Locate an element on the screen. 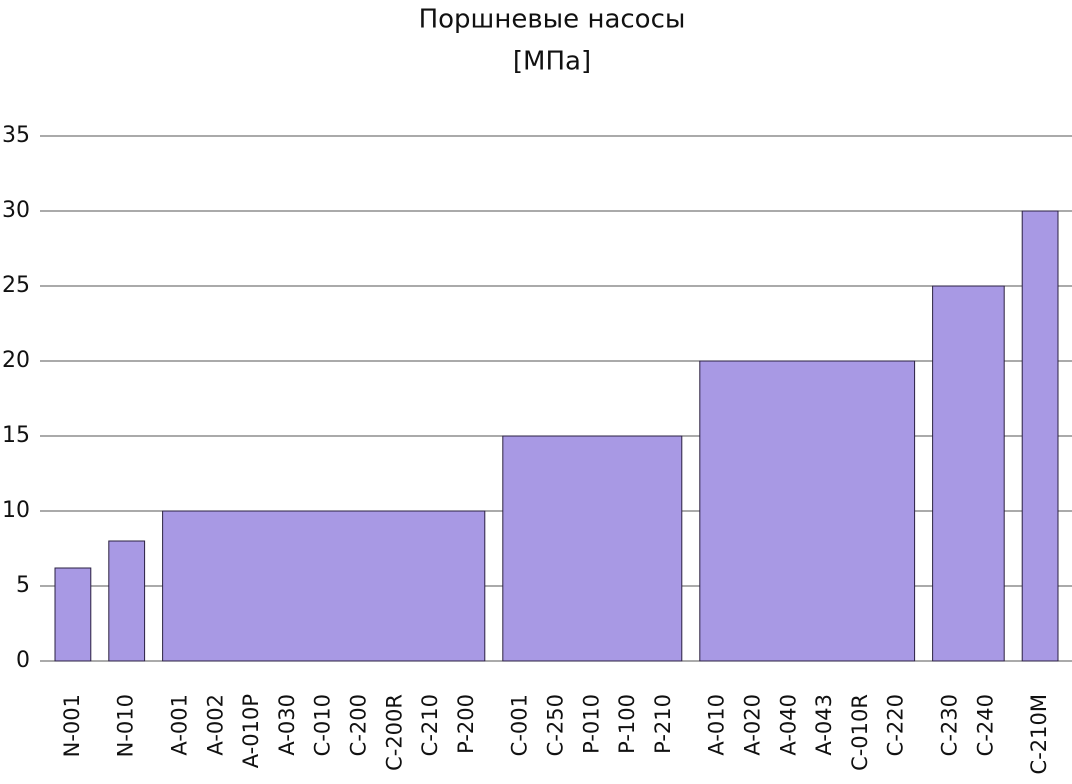 The height and width of the screenshot is (784, 1072). x-tick-label: A-040 is located at coordinates (788, 725).